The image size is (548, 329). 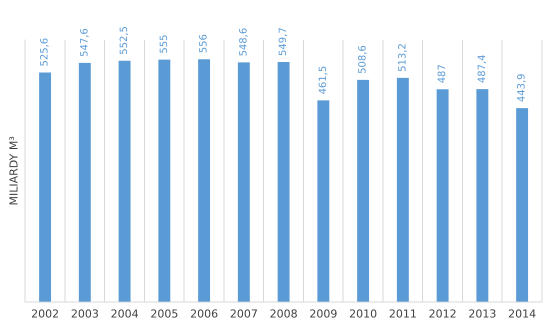 I want to click on data-label: 513,2, so click(x=402, y=57).